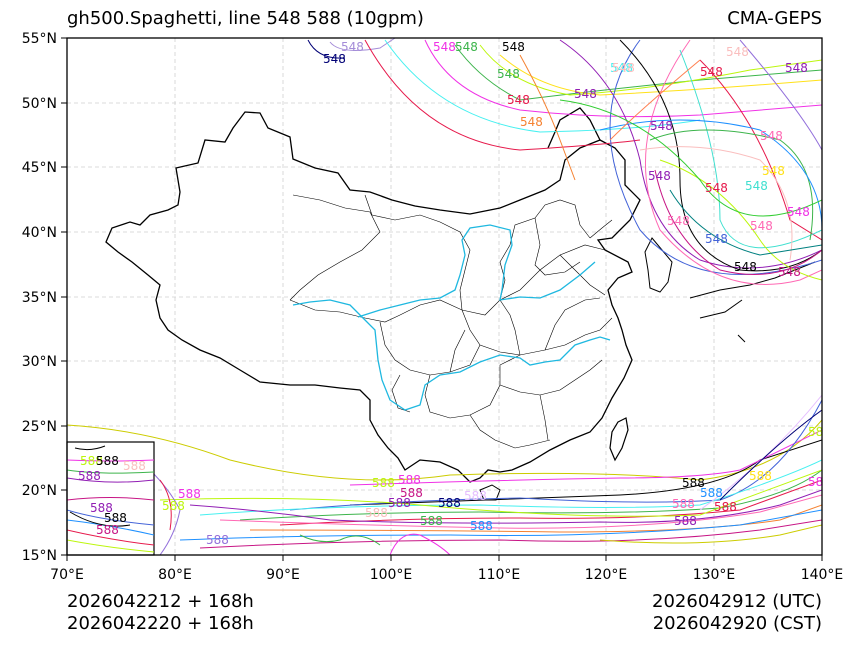 This screenshot has height=645, width=860. Describe the element at coordinates (39, 362) in the screenshot. I see `svg-text: 30°N` at that location.